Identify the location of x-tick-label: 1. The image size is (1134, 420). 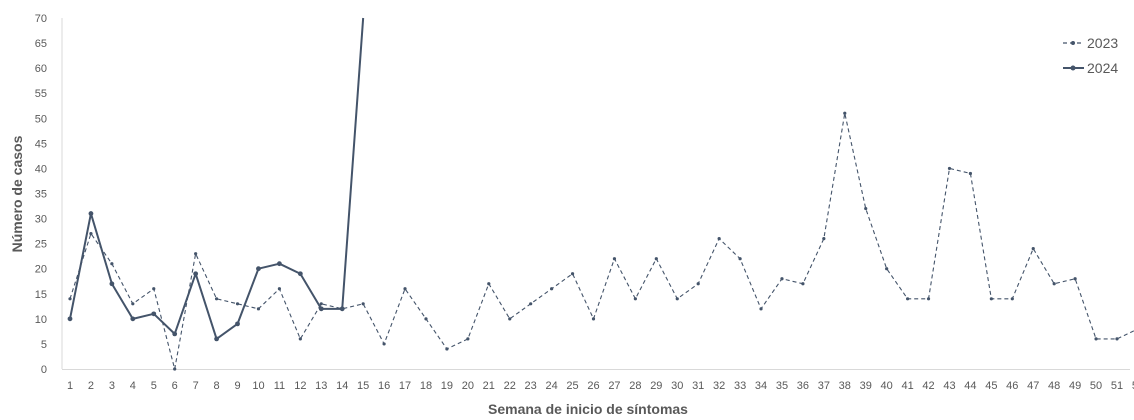
(70, 386).